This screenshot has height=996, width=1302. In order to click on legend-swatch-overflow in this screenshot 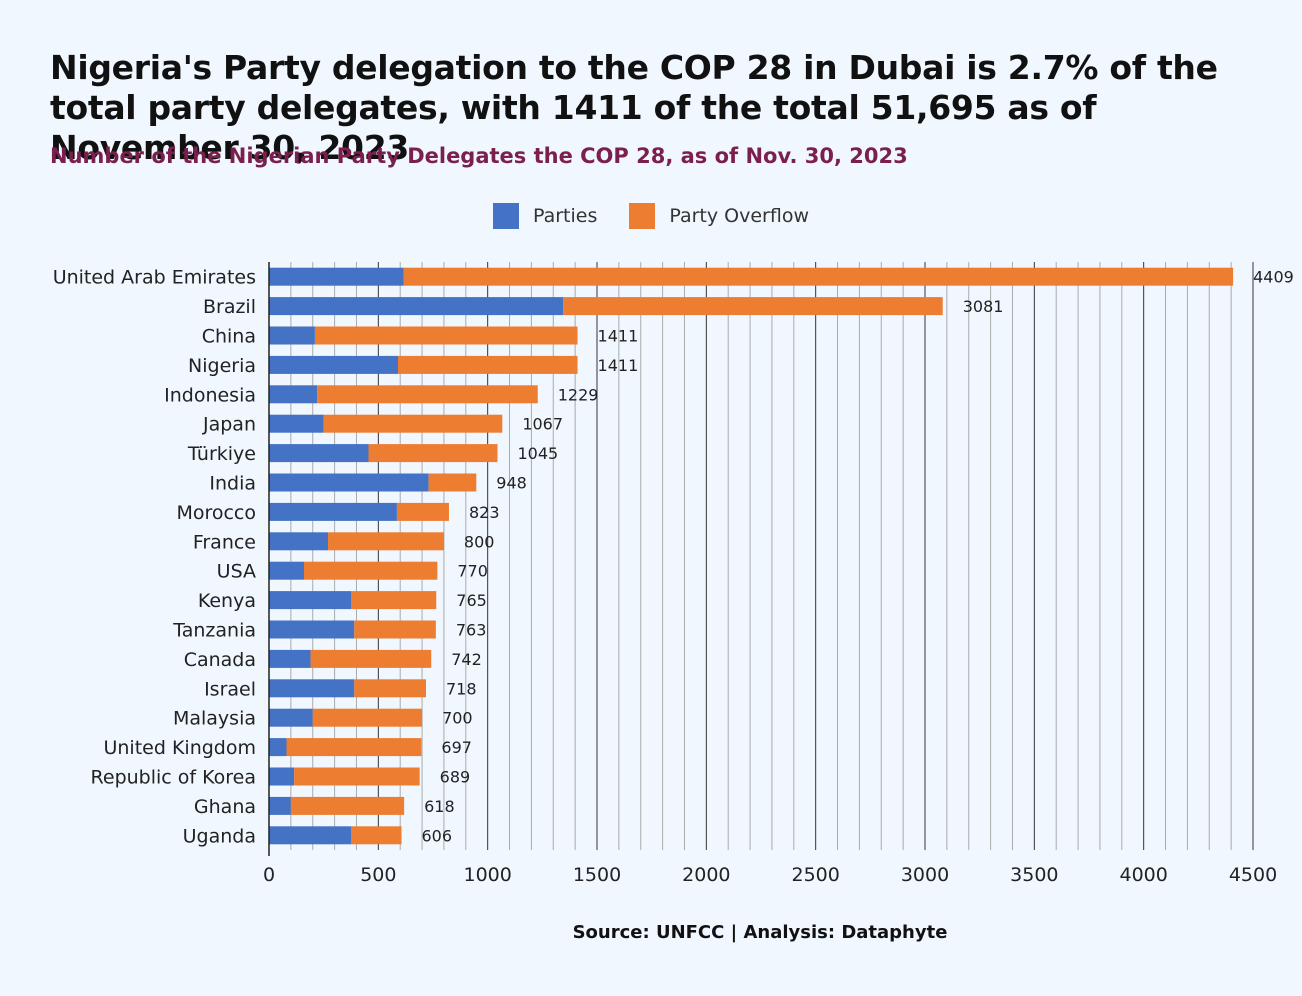, I will do `click(642, 216)`.